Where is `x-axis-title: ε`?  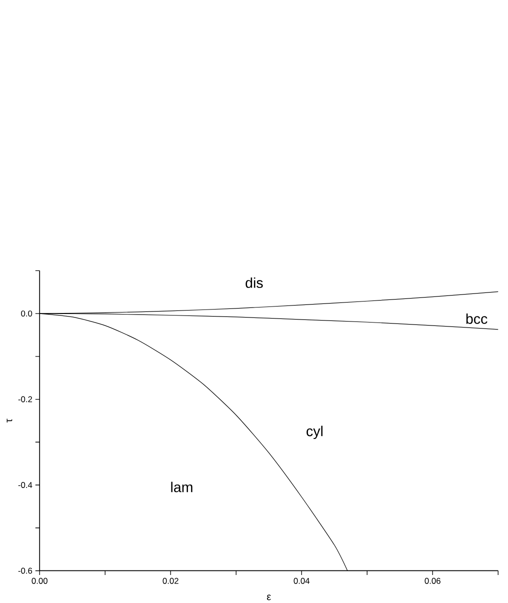
x-axis-title: ε is located at coordinates (268, 597).